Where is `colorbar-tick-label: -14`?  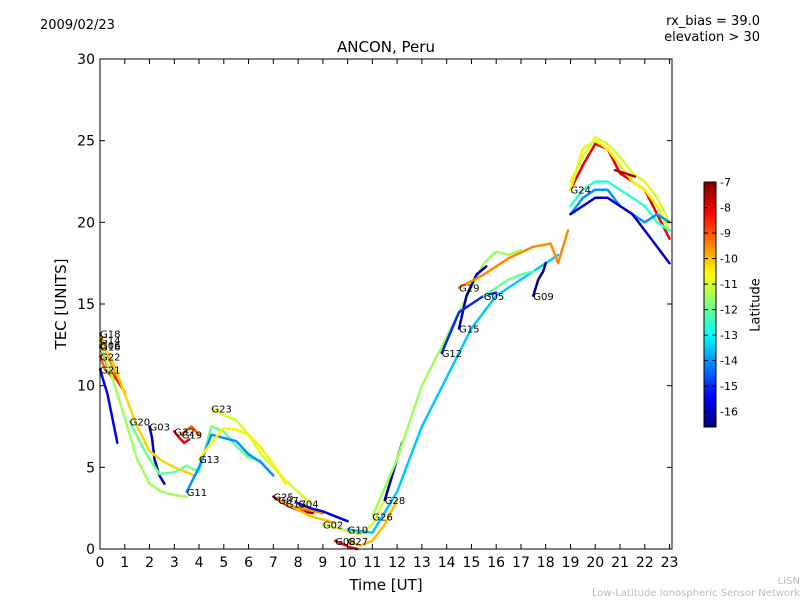 colorbar-tick-label: -14 is located at coordinates (729, 361).